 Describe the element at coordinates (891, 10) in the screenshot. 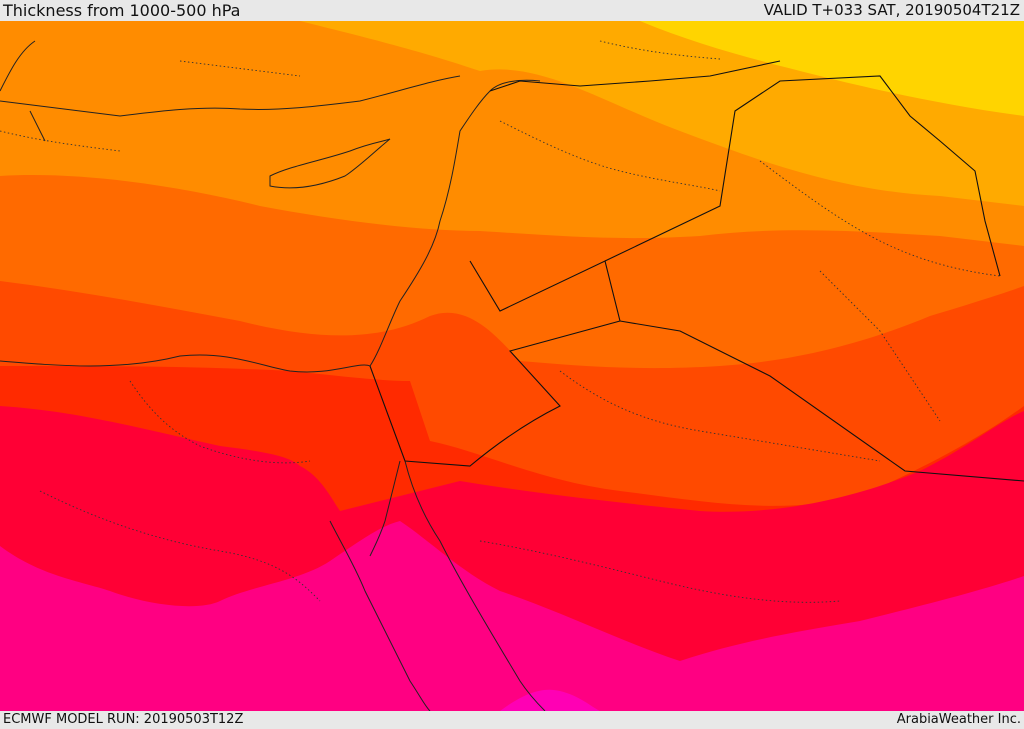

I see `valid-time: VALID T+033 SAT, 20190504T21Z` at that location.